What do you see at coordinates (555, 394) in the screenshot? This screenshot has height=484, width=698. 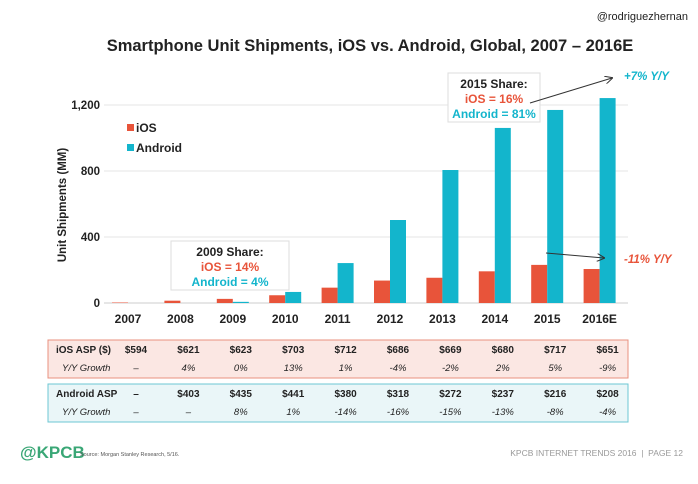 I see `table-cell: $216` at bounding box center [555, 394].